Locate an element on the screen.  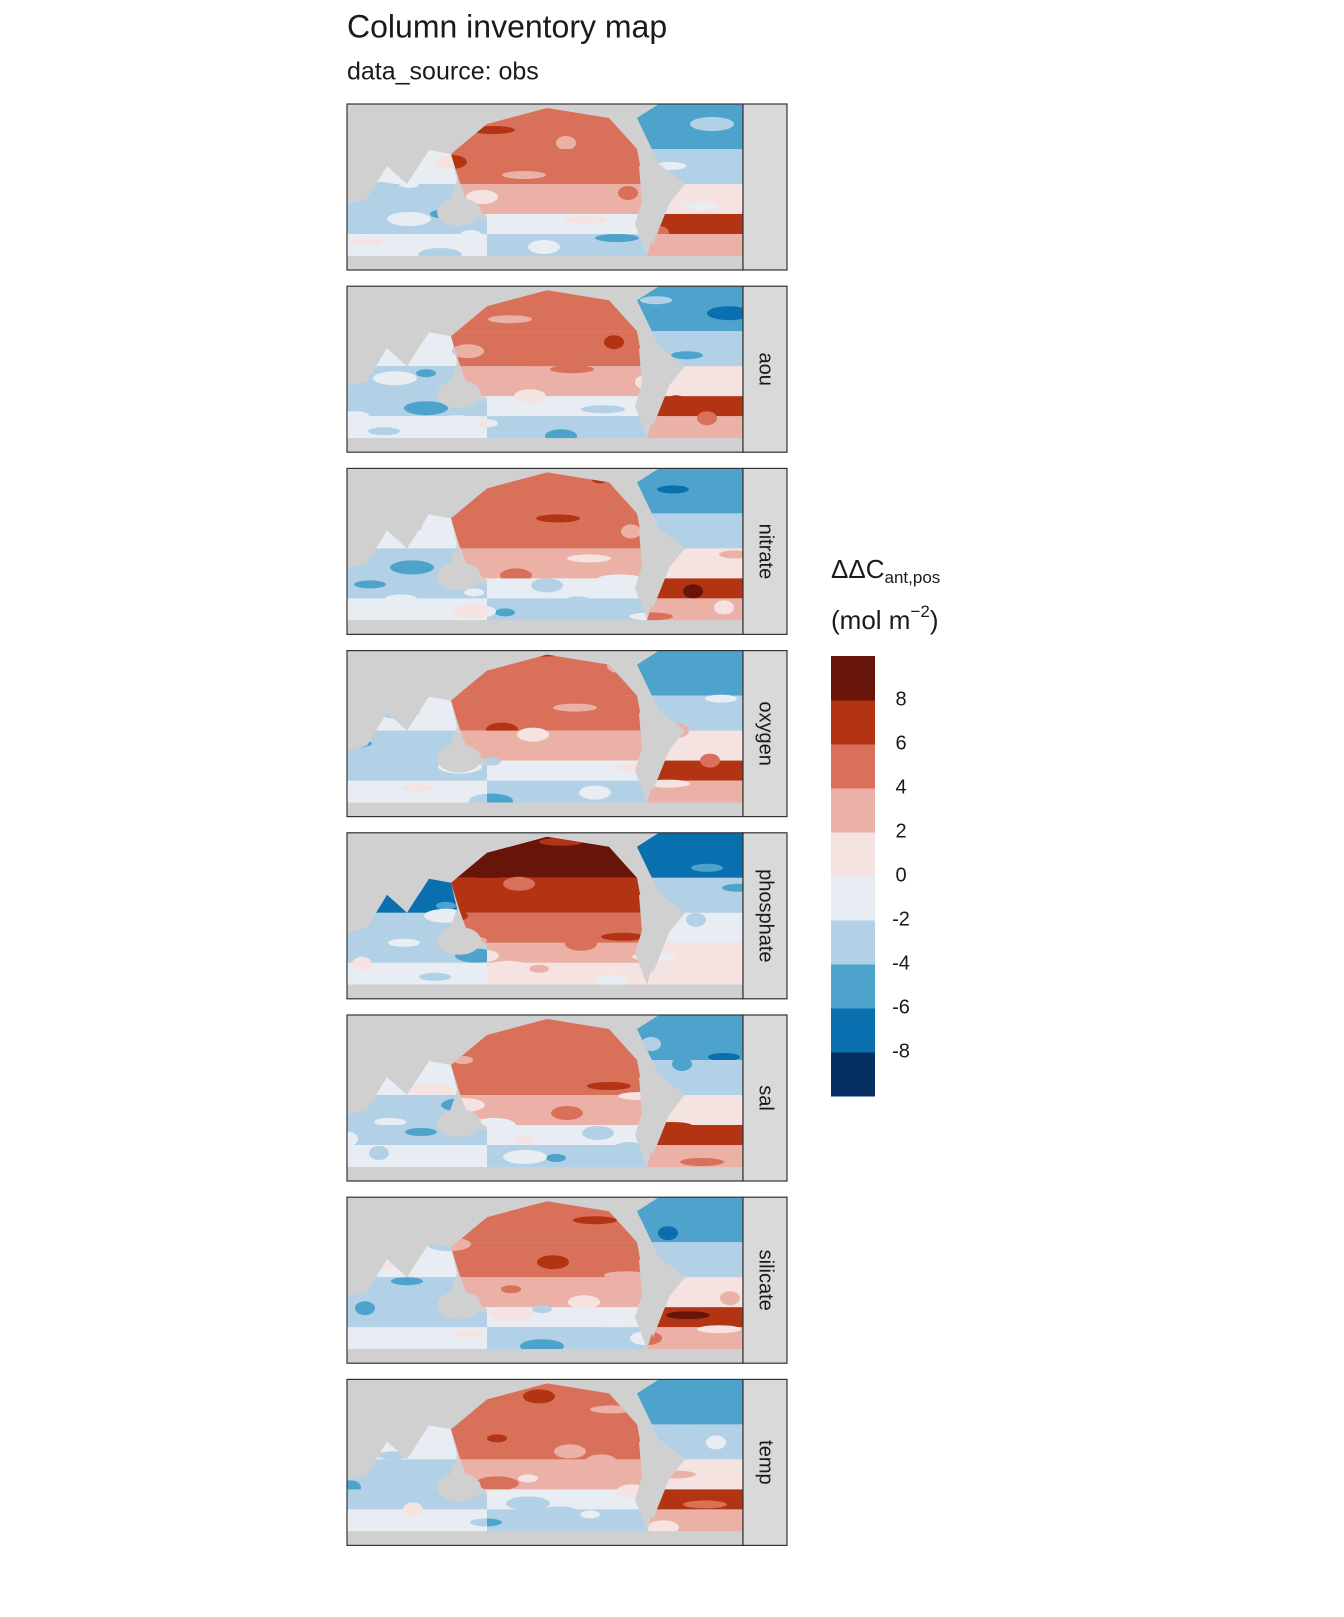
facet-panel: oxygen is located at coordinates (567, 733).